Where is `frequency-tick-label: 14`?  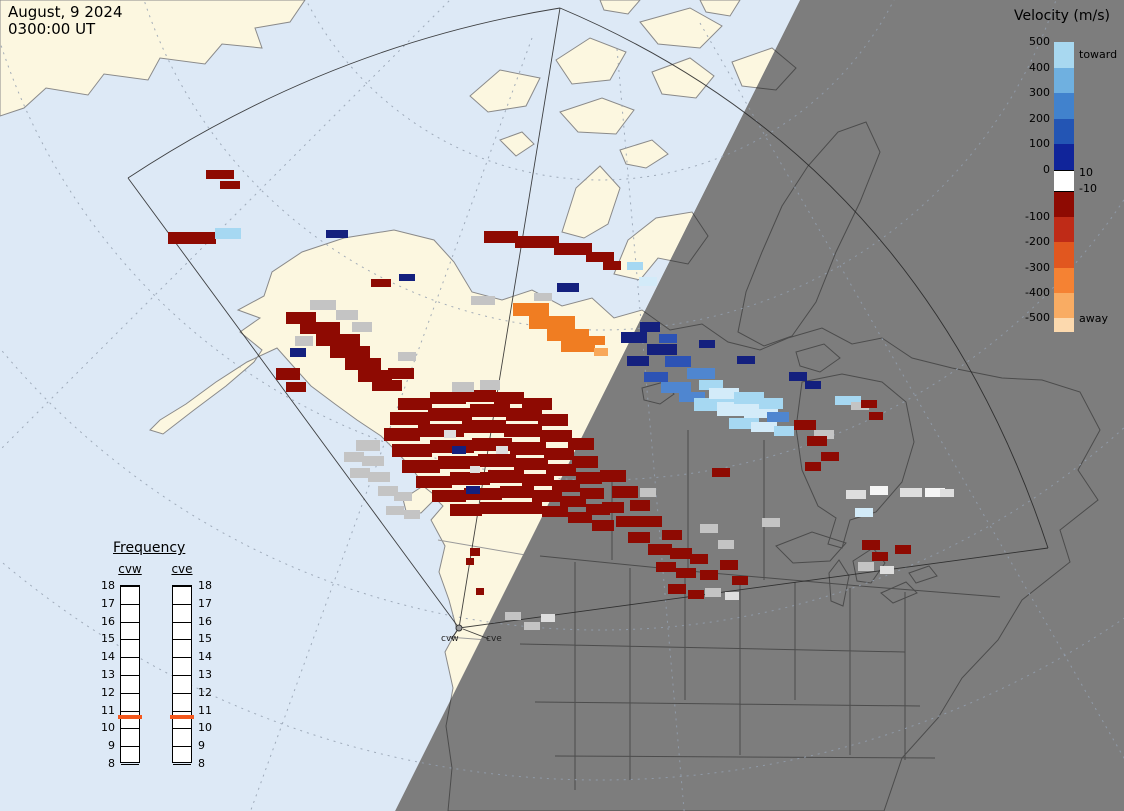
frequency-tick-label: 14 is located at coordinates (108, 657).